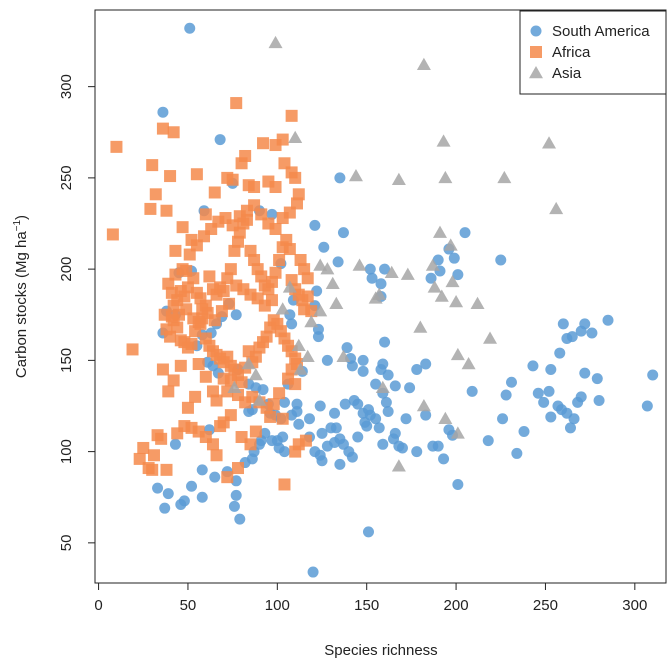 Image resolution: width=667 pixels, height=660 pixels. I want to click on y-tick-label: 100, so click(66, 451).